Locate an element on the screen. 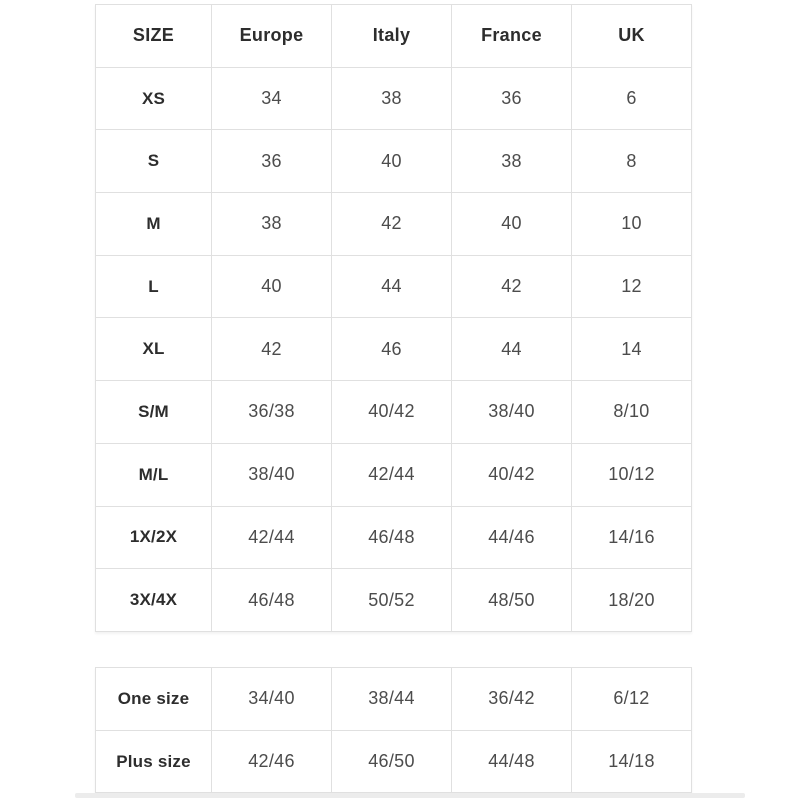 This screenshot has height=800, width=800. size-label: 1X/2X is located at coordinates (153, 537).